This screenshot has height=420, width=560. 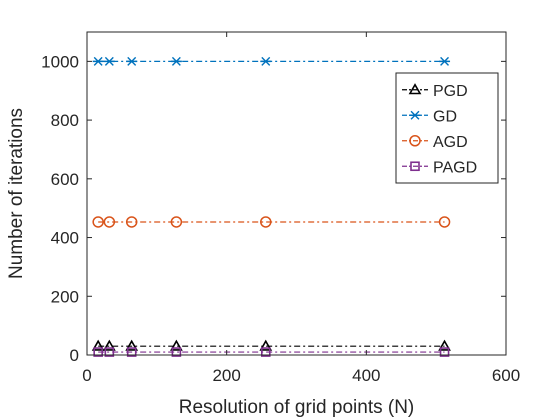 What do you see at coordinates (226, 375) in the screenshot?
I see `x-tick-label: 200` at bounding box center [226, 375].